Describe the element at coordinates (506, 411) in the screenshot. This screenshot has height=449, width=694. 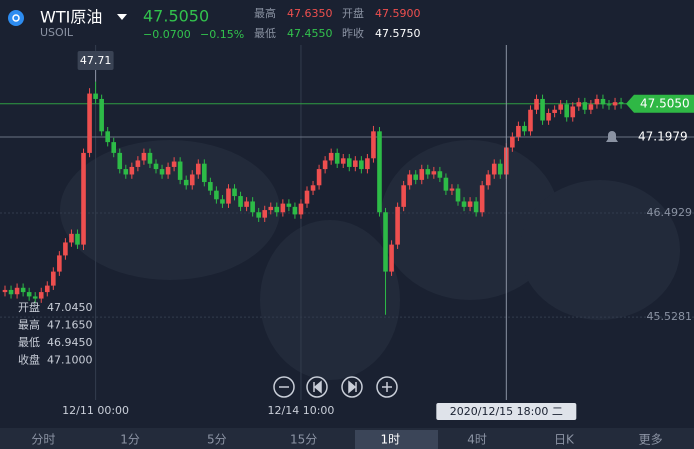
I see `crosshair-label: 2020/12/15 18:00 二` at that location.